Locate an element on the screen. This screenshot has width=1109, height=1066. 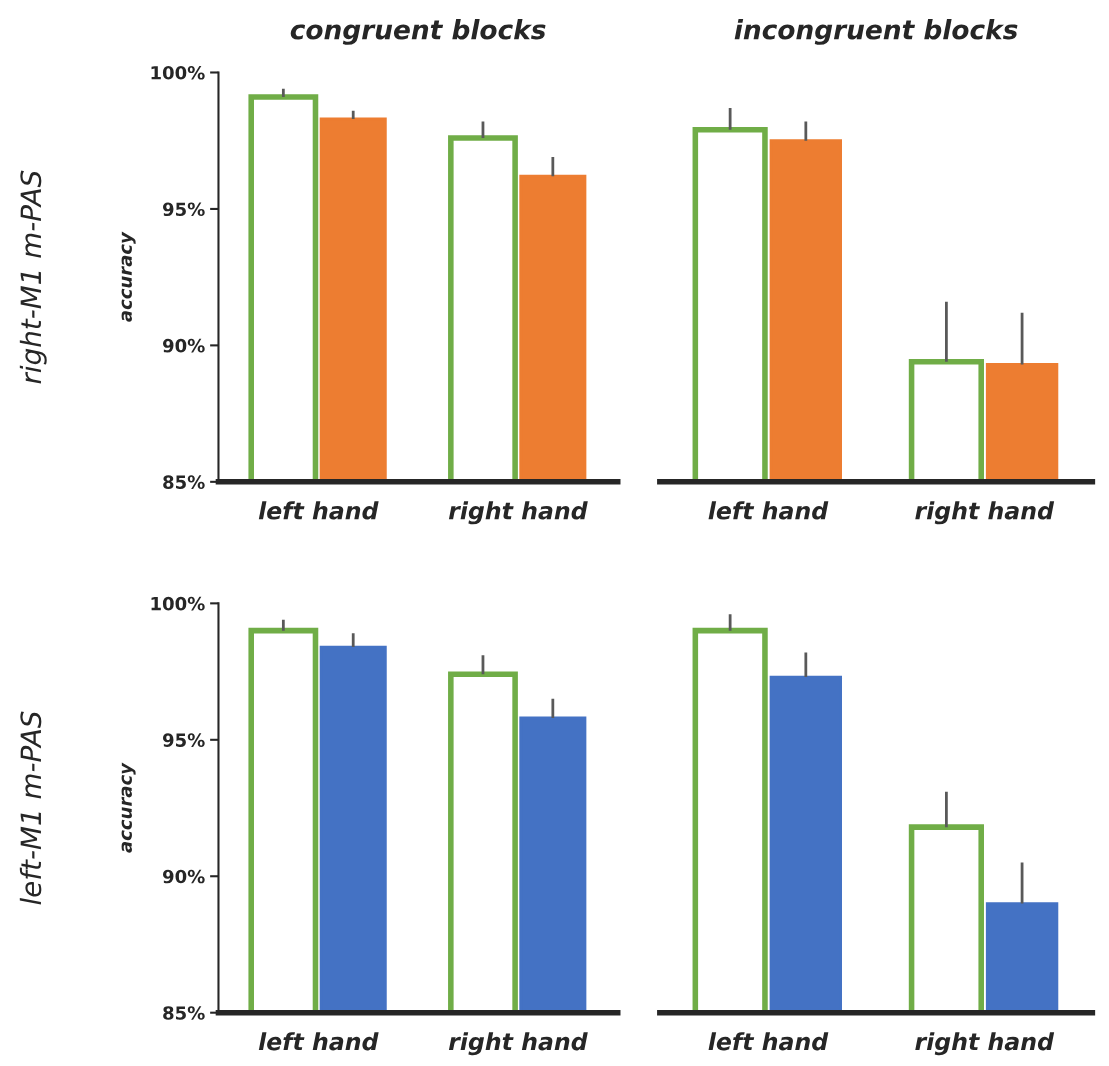
chart-title: incongruent blocks is located at coordinates (876, 32).